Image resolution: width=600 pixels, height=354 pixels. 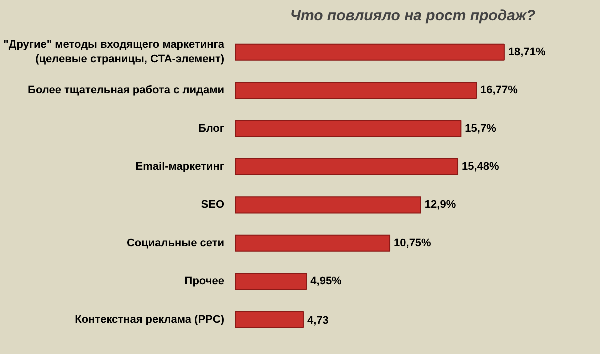 What do you see at coordinates (150, 320) in the screenshot?
I see `y-tick-label: Контекстная реклама (PPC)` at bounding box center [150, 320].